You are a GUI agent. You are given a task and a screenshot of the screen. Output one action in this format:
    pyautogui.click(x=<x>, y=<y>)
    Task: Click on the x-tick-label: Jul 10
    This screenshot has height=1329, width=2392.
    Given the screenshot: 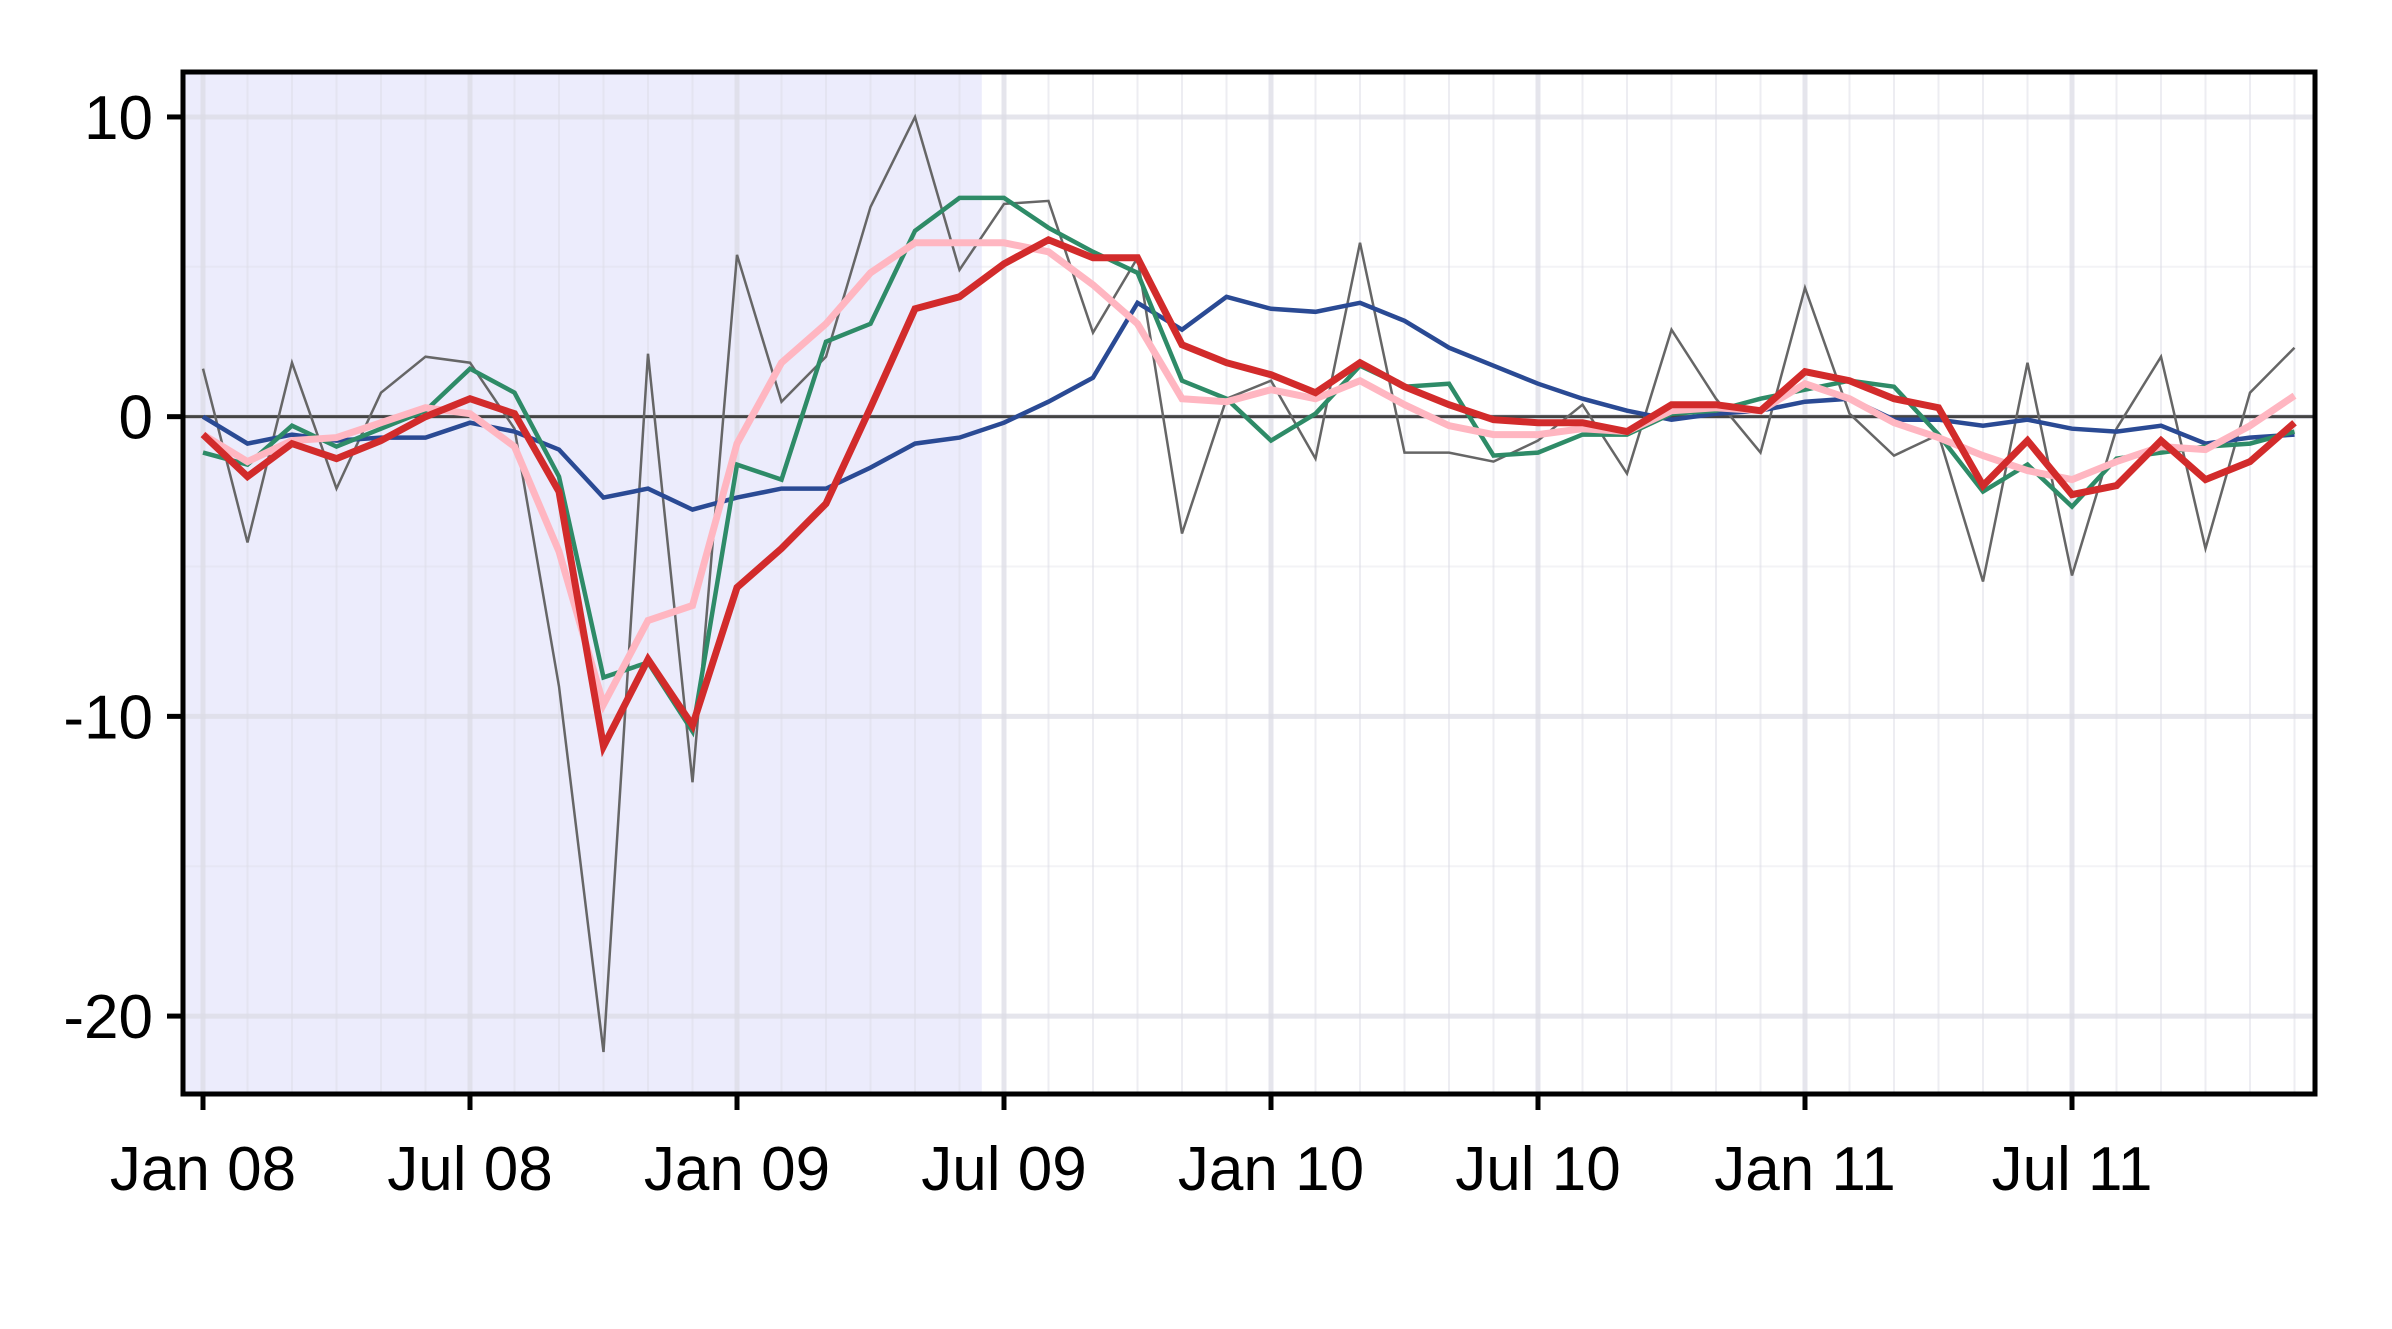 What is the action you would take?
    pyautogui.click(x=1537, y=1169)
    